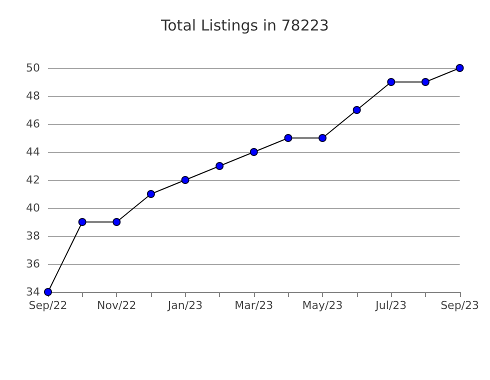 The height and width of the screenshot is (380, 490). I want to click on x-tick-label: Mar/23, so click(254, 305).